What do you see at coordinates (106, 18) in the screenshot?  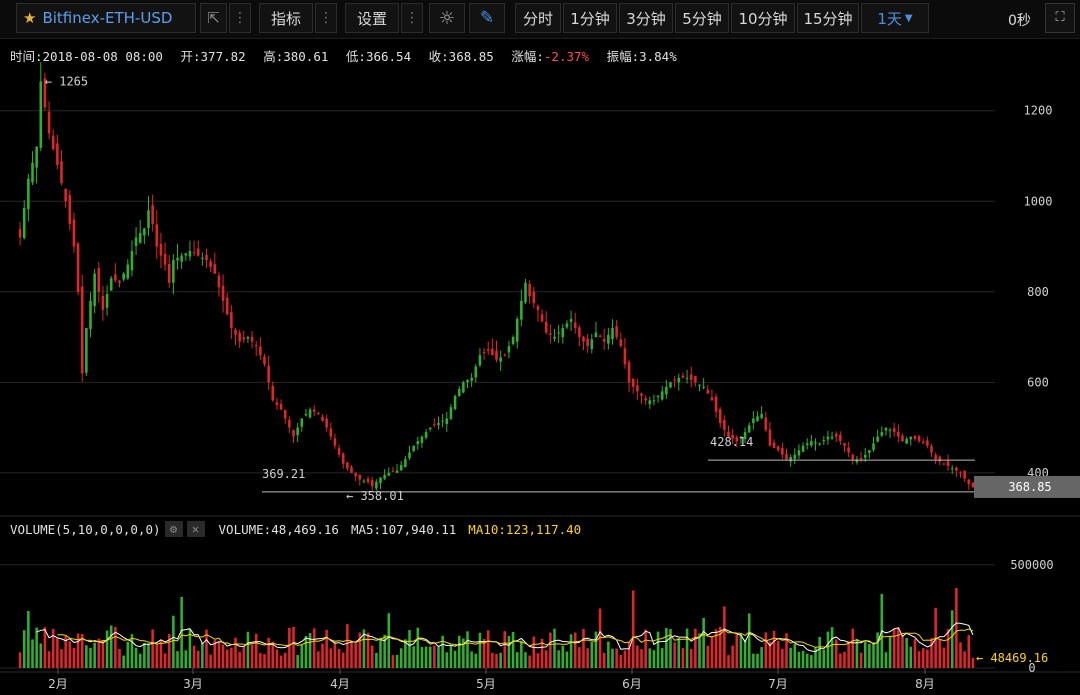 I see `symbol-button: ★ Bitfinex-ETH-USD` at bounding box center [106, 18].